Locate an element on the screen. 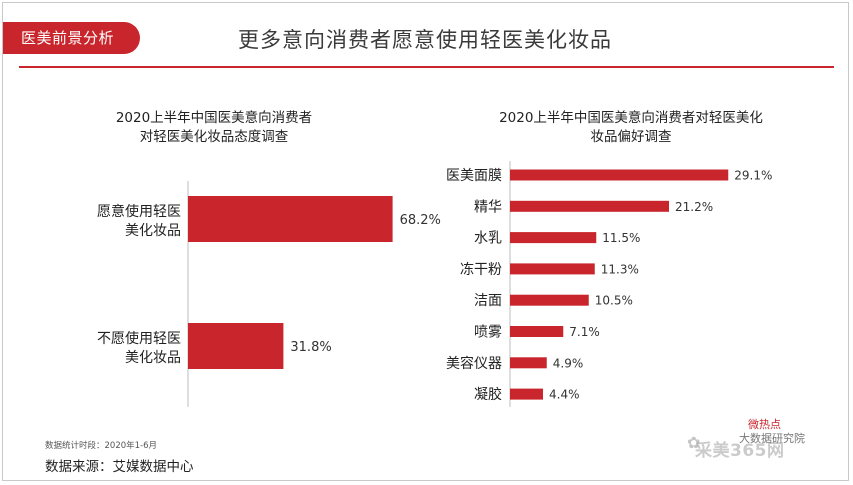 This screenshot has width=853, height=485. title-divider is located at coordinates (426, 67).